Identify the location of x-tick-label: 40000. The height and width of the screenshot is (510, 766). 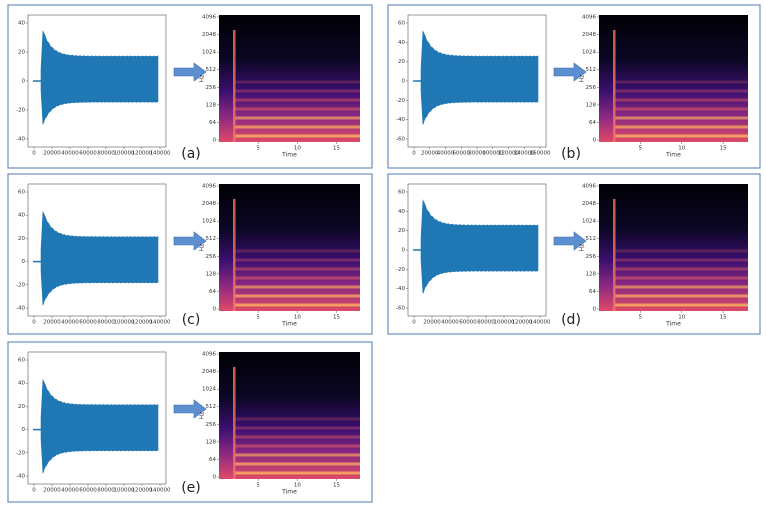
(70, 323).